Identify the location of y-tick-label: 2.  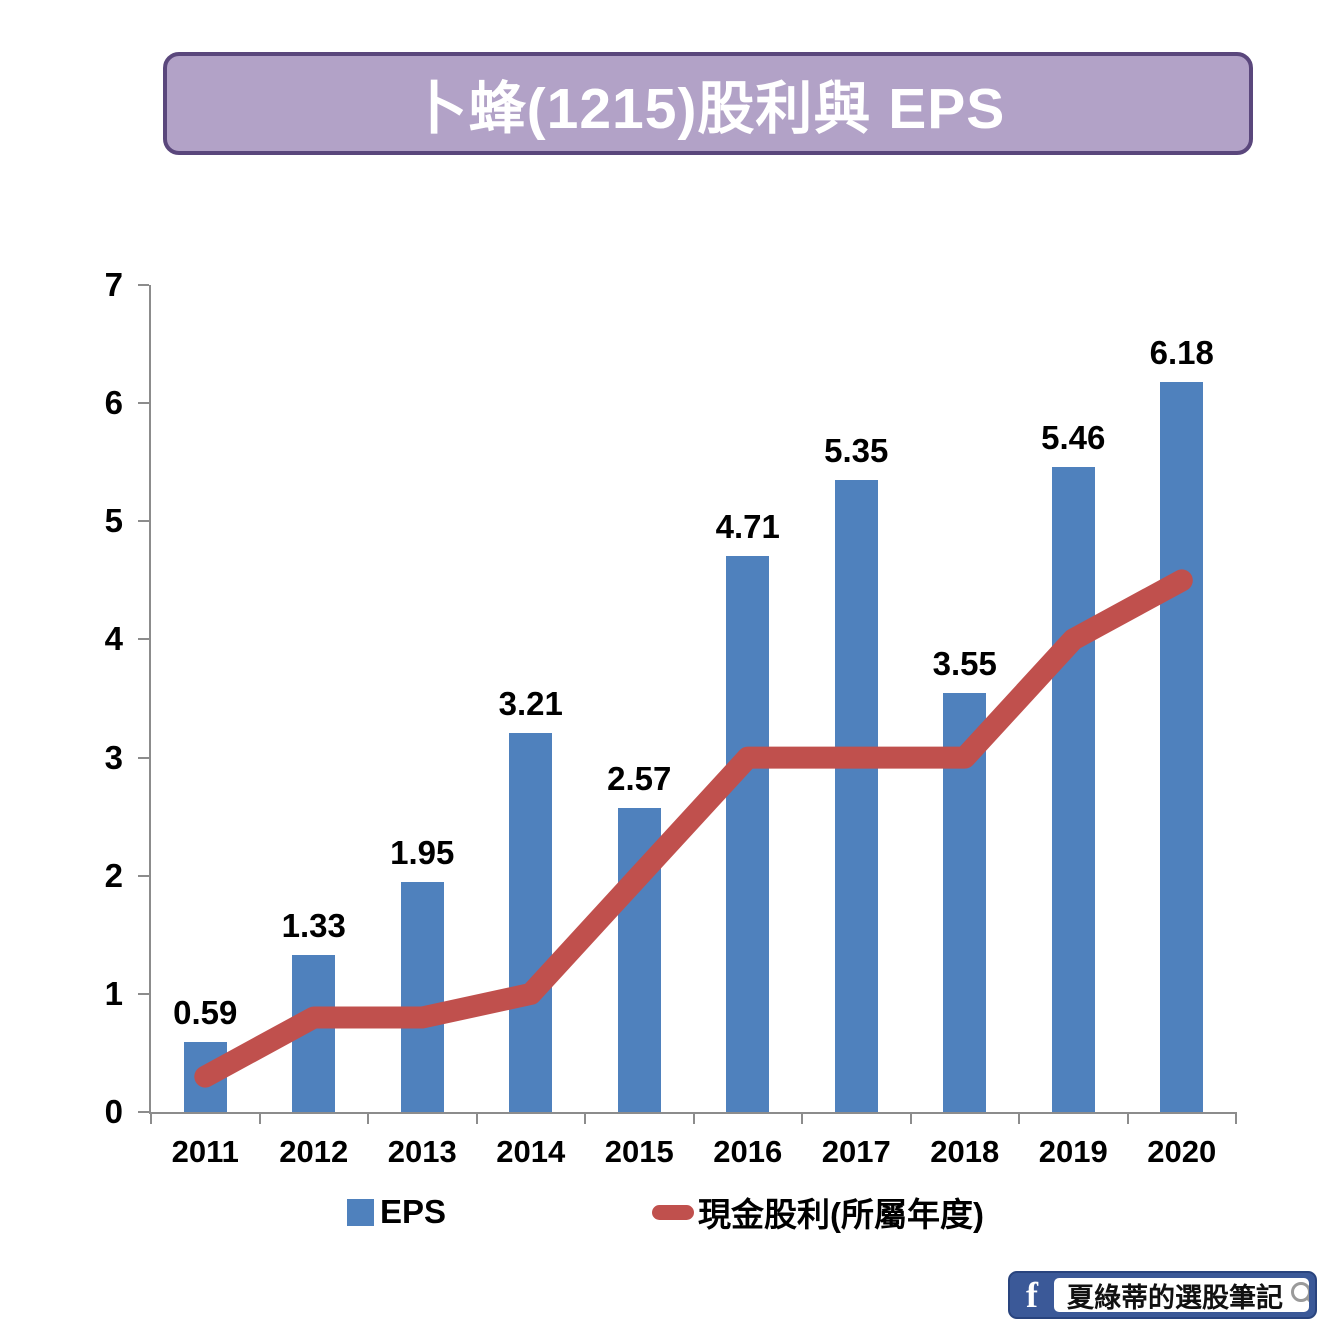
(113, 875).